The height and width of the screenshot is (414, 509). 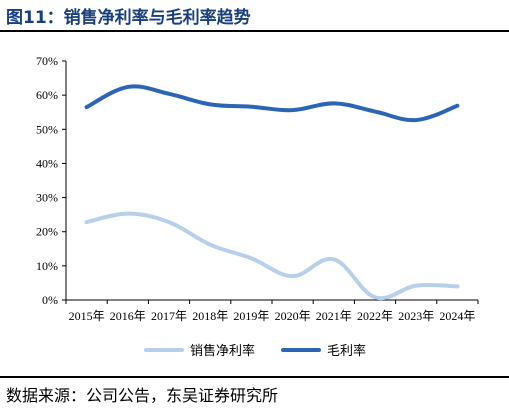 What do you see at coordinates (47, 198) in the screenshot?
I see `y-tick-label: 30%` at bounding box center [47, 198].